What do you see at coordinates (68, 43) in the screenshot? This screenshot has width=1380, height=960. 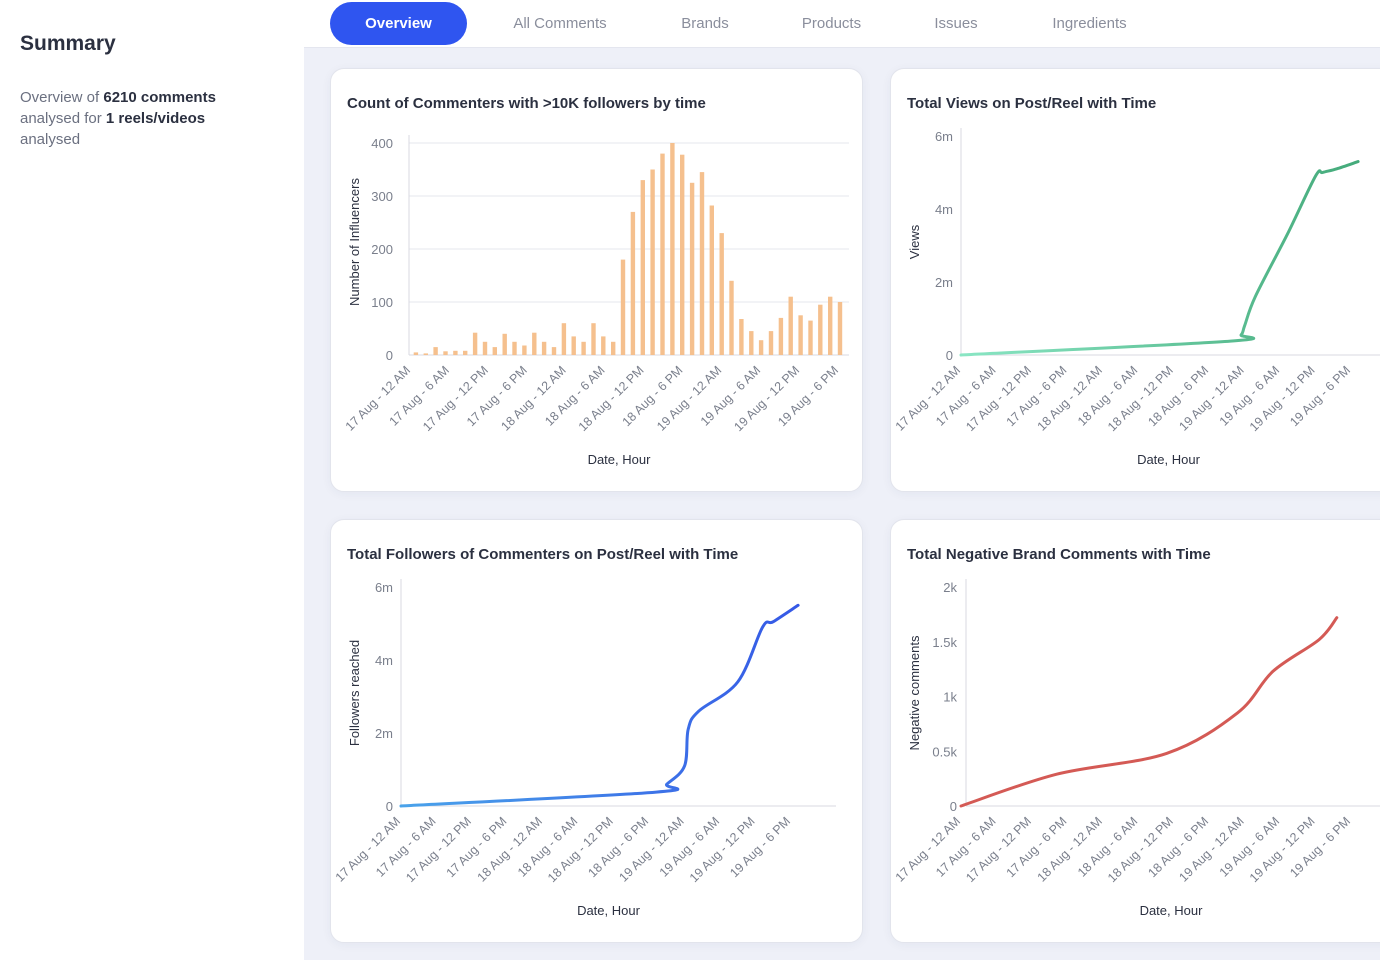 I see `summary-title: Summary` at bounding box center [68, 43].